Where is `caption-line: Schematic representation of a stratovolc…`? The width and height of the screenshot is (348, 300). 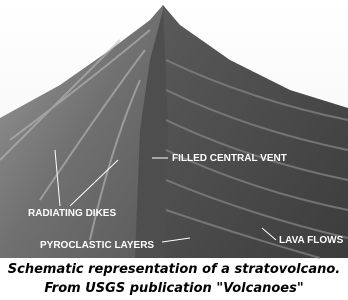
caption-line: Schematic representation of a stratovolc… is located at coordinates (174, 269).